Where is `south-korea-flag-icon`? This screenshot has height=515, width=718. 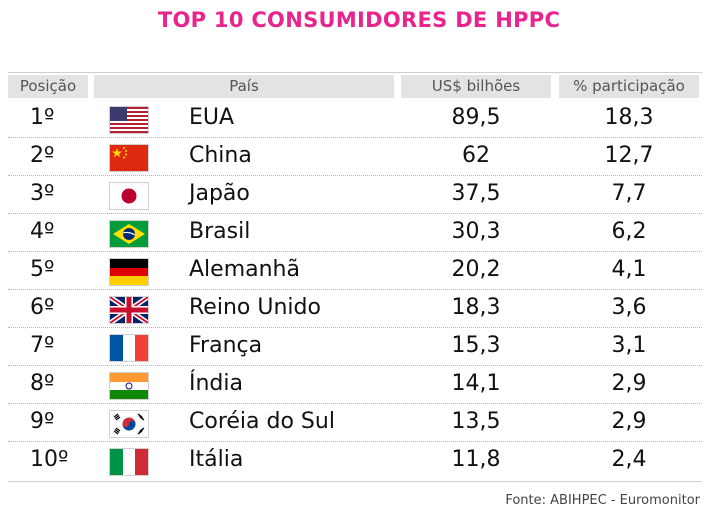 south-korea-flag-icon is located at coordinates (129, 424).